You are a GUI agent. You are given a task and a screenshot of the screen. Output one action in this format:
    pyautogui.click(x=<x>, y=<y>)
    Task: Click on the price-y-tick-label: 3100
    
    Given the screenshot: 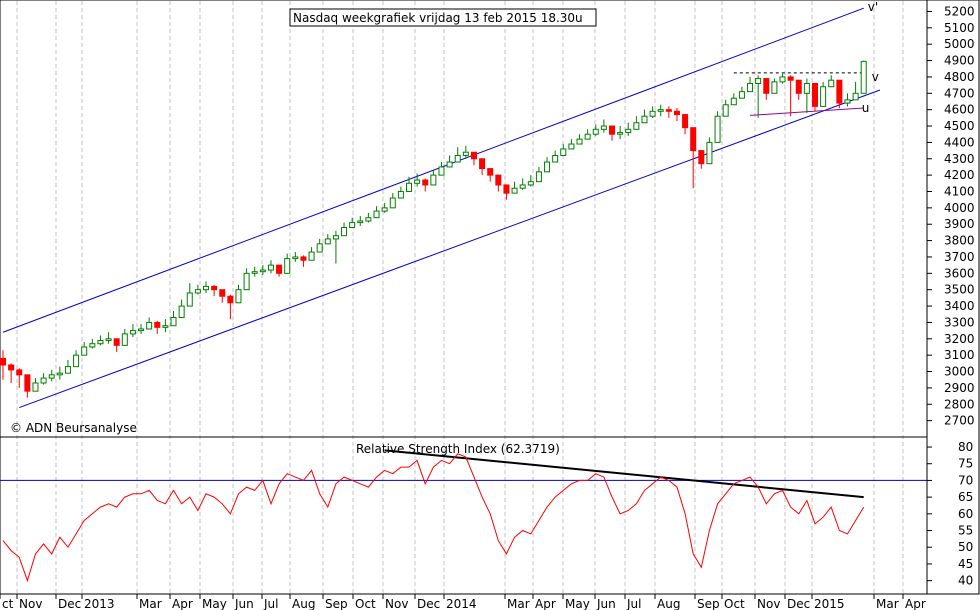 What is the action you would take?
    pyautogui.click(x=959, y=355)
    